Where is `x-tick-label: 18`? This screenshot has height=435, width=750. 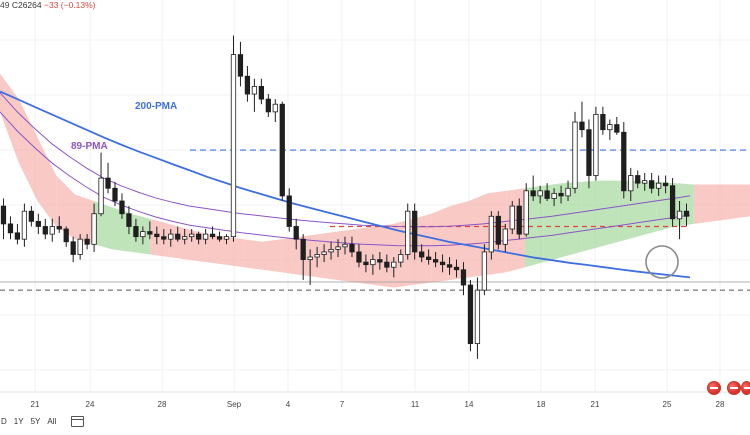 x-tick-label: 18 is located at coordinates (541, 404).